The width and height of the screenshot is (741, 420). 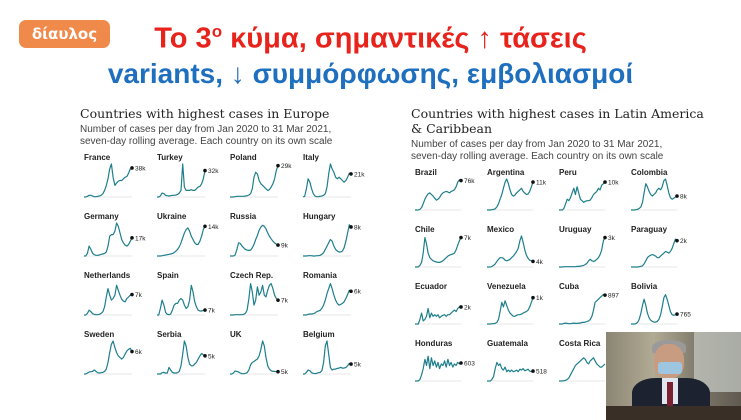 I want to click on colombia-end-value-label: 8k, so click(x=684, y=197).